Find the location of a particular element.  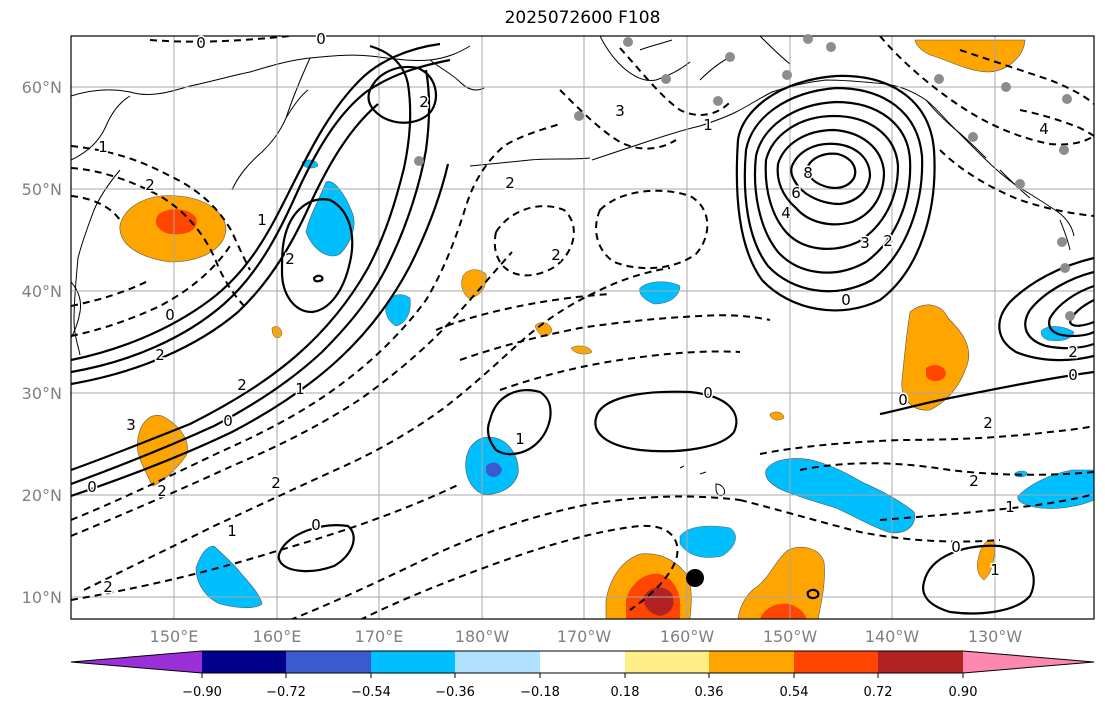

lon-label: 150°E is located at coordinates (174, 636).